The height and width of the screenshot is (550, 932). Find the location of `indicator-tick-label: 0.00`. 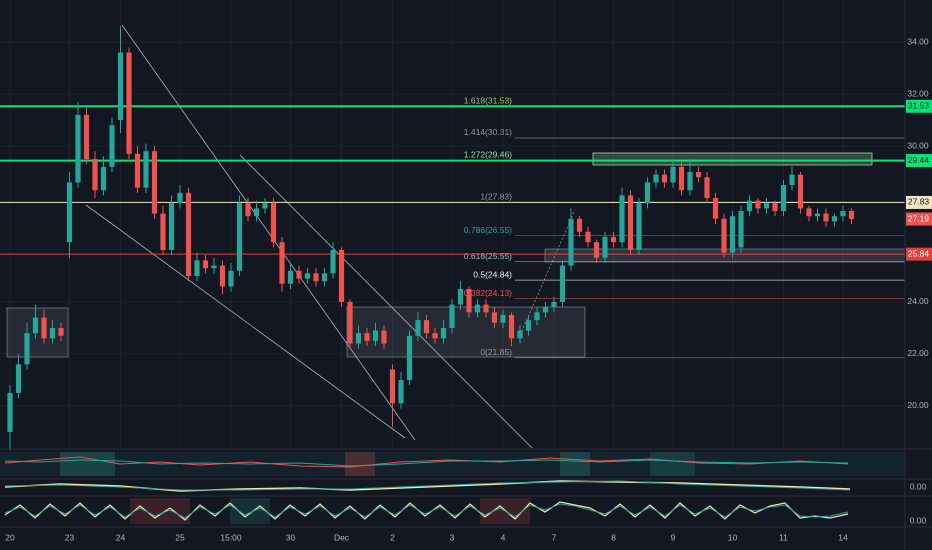

indicator-tick-label: 0.00 is located at coordinates (918, 486).